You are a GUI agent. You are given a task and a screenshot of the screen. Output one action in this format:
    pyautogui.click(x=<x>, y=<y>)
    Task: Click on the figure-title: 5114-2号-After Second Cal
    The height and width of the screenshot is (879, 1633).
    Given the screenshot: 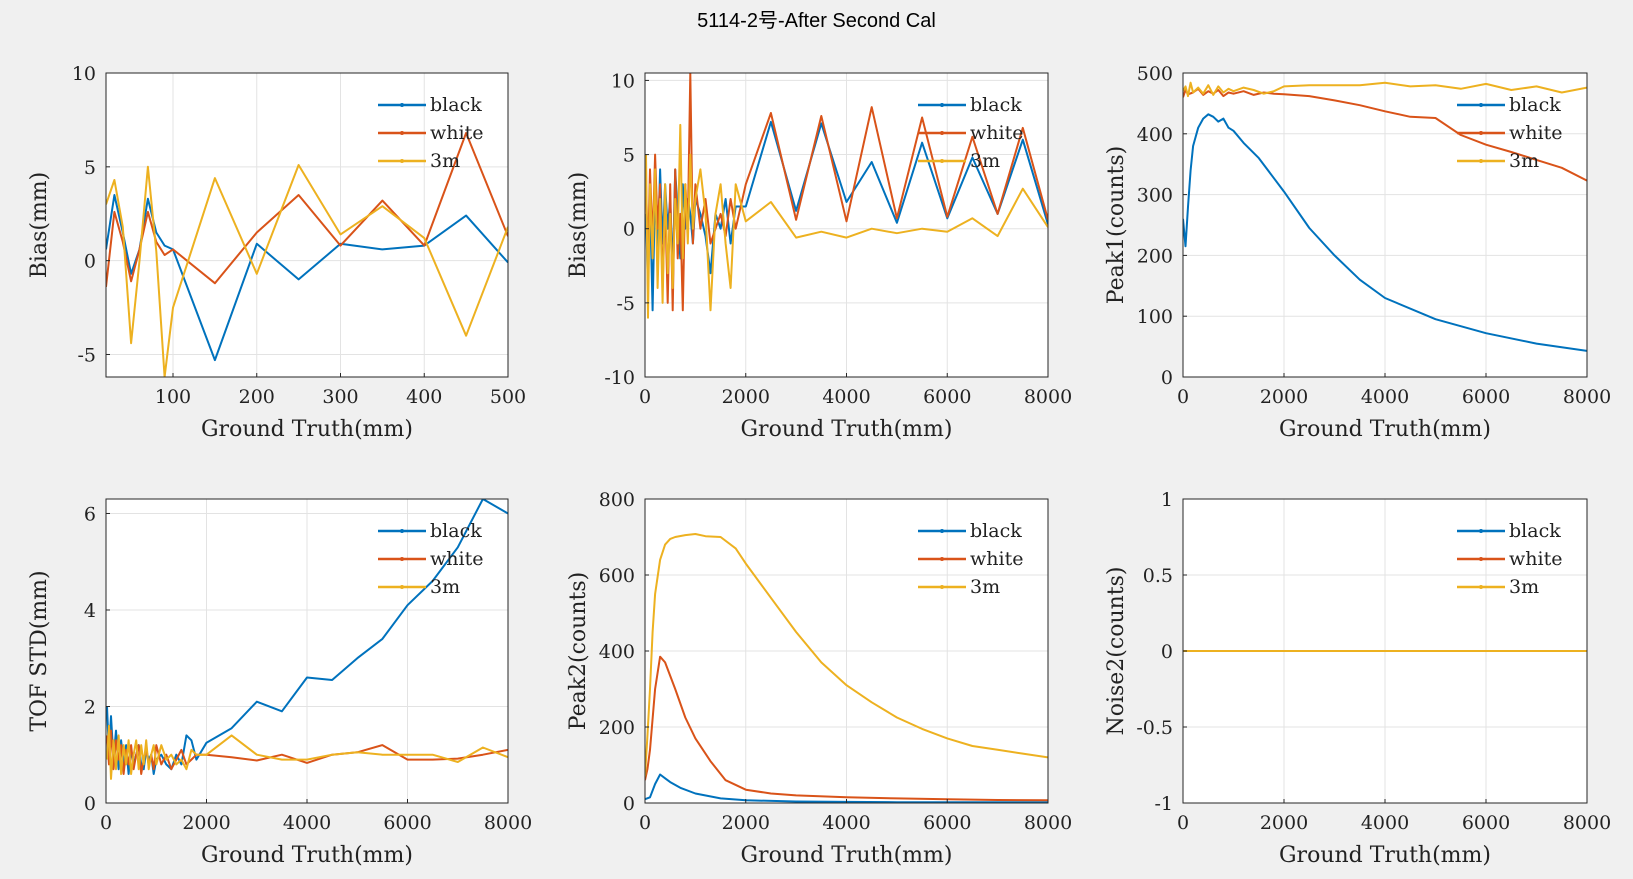 What is the action you would take?
    pyautogui.click(x=816, y=21)
    